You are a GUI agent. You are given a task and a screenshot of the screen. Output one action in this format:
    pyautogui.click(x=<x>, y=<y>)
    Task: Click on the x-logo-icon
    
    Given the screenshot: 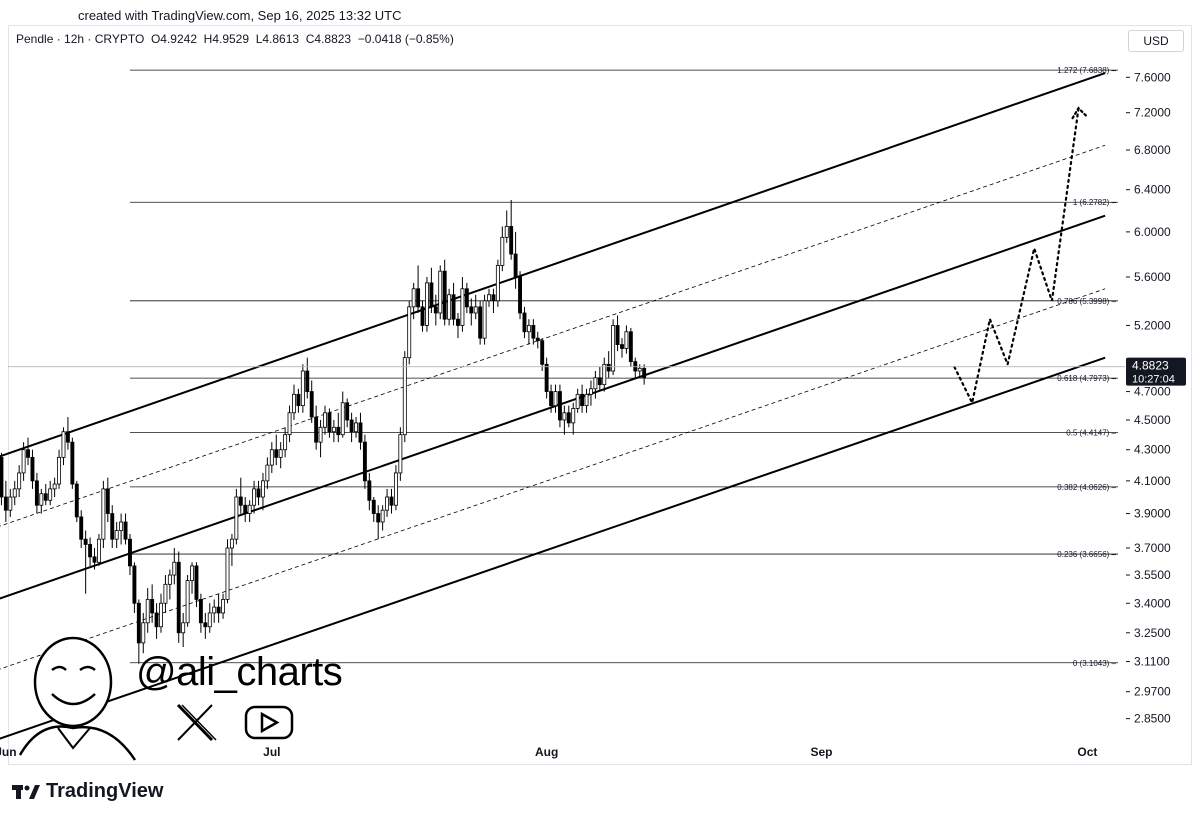 What is the action you would take?
    pyautogui.click(x=196, y=722)
    